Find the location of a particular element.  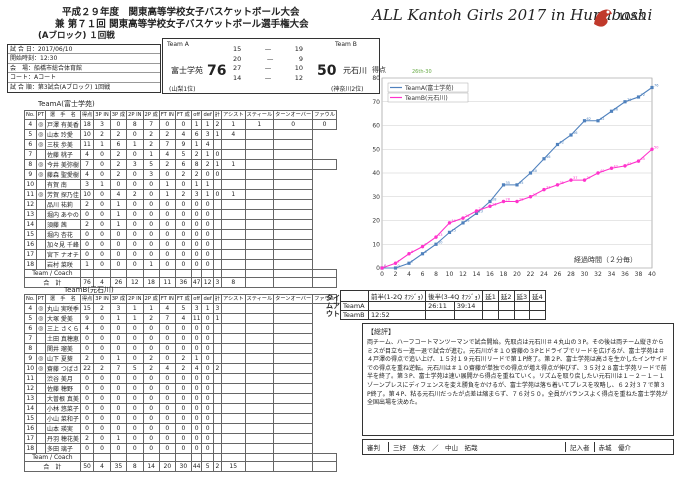

table-row: 12 品川 祐莉 2 0 1 0 0 0 0 0 0 is located at coordinates (180, 204).